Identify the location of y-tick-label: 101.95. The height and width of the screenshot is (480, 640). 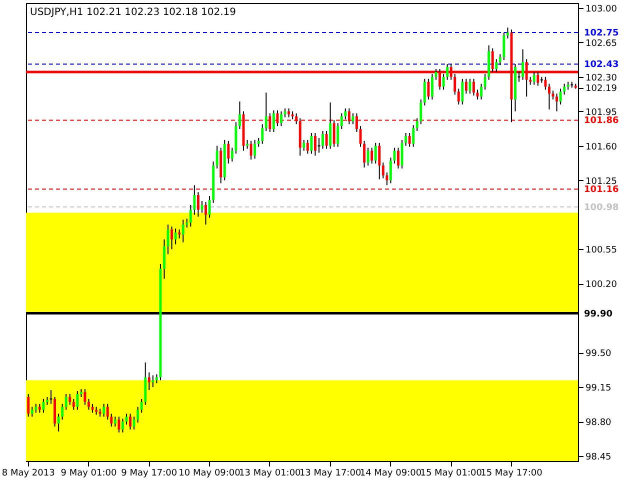
(601, 113).